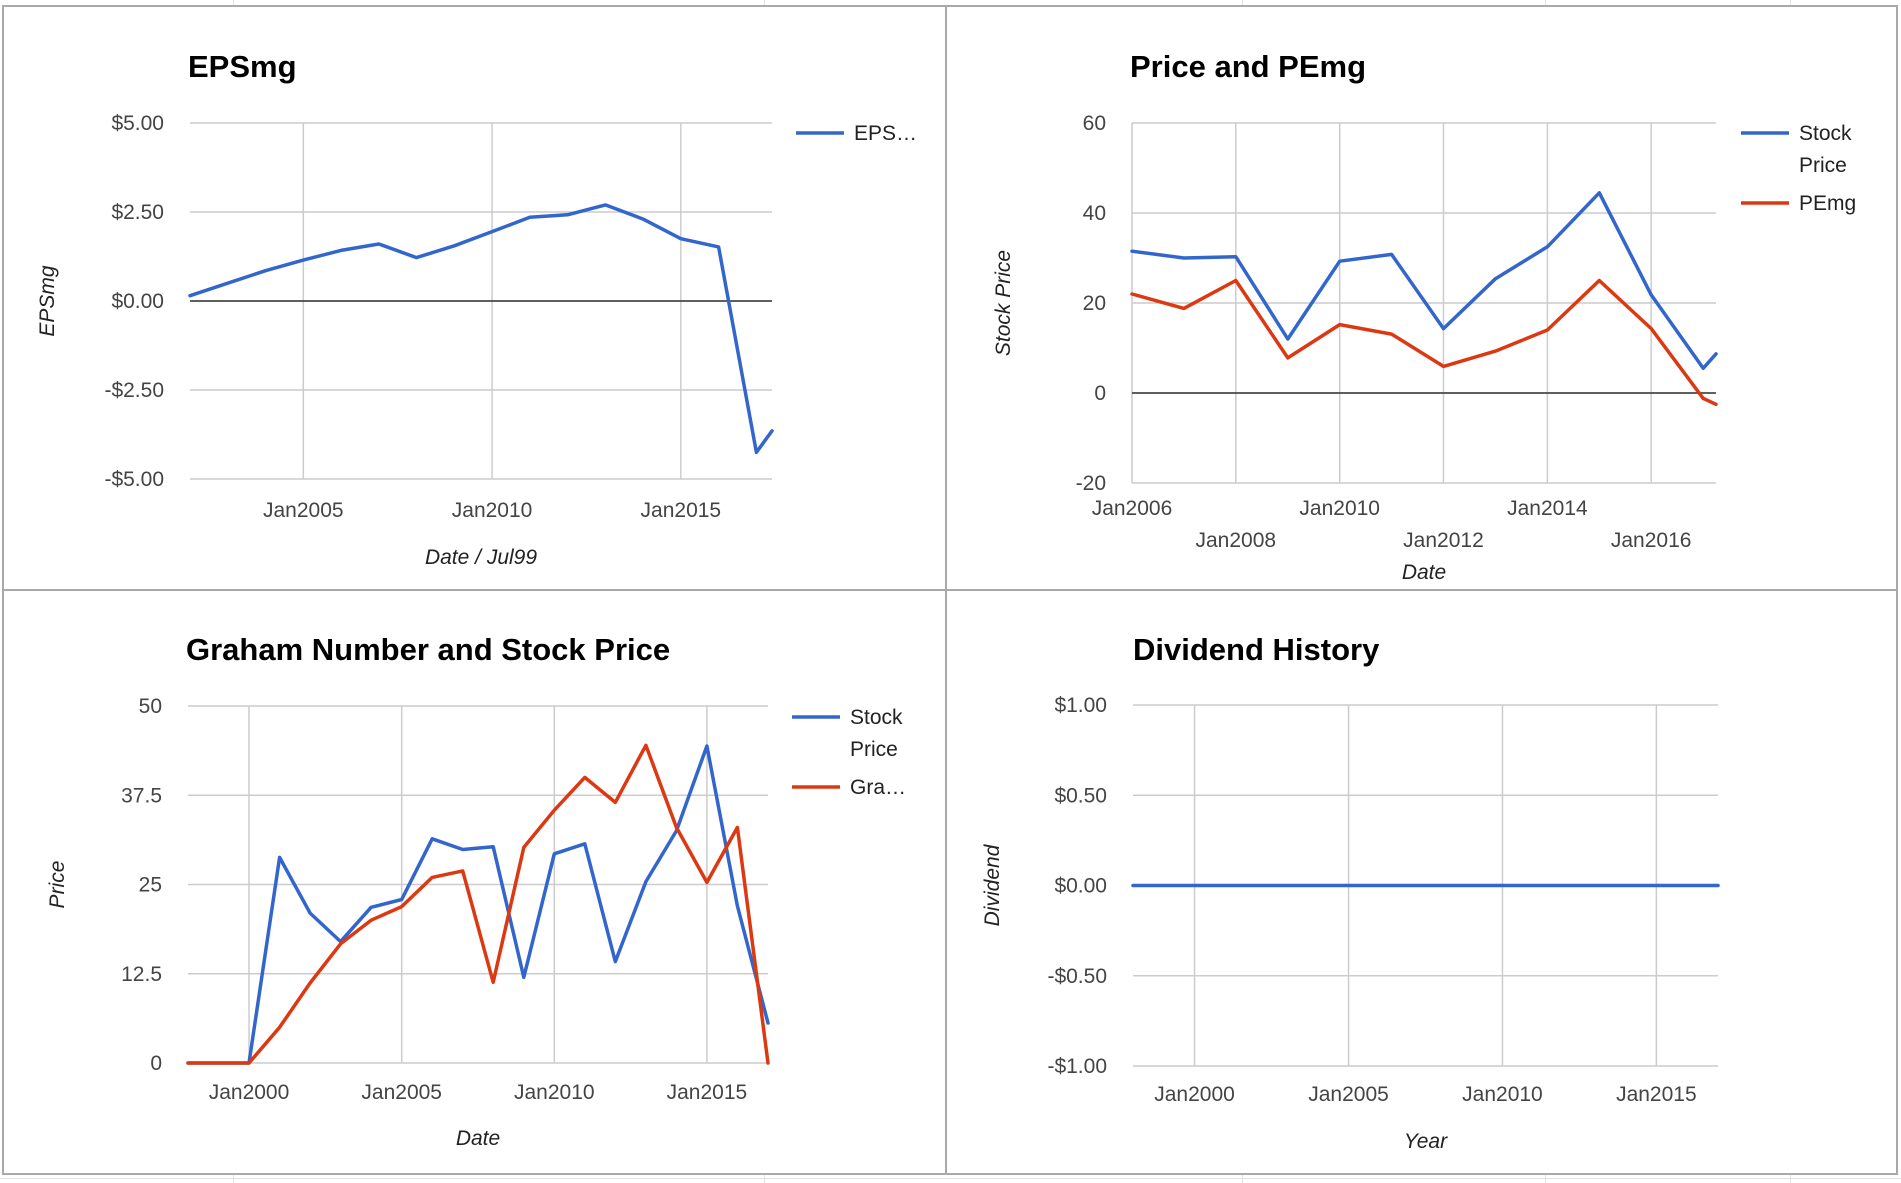 Image resolution: width=1901 pixels, height=1183 pixels. Describe the element at coordinates (137, 301) in the screenshot. I see `y-tick-label: $0.00` at that location.